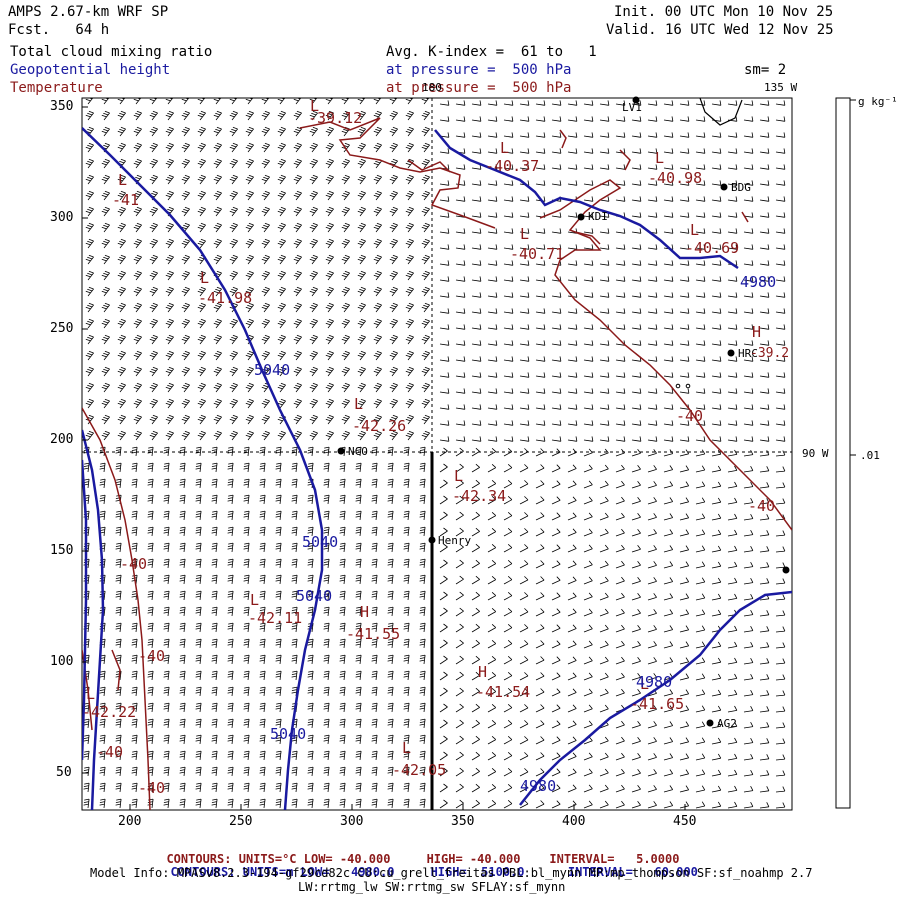 Image resolution: width=900 pixels, height=900 pixels. What do you see at coordinates (352, 821) in the screenshot?
I see `x-tick-300: 300` at bounding box center [352, 821].